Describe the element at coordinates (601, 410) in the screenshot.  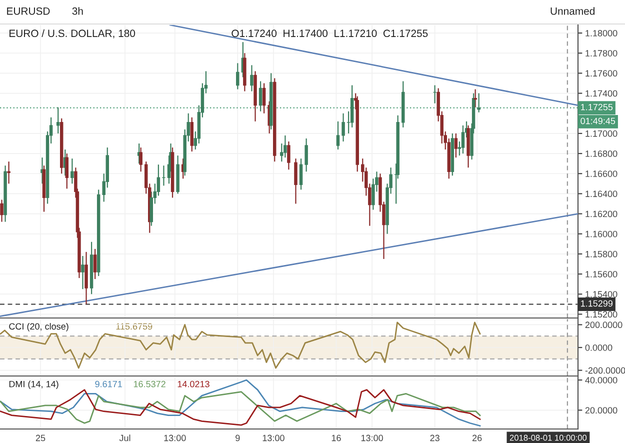
I see `y-tick-label: 20.0000` at that location.